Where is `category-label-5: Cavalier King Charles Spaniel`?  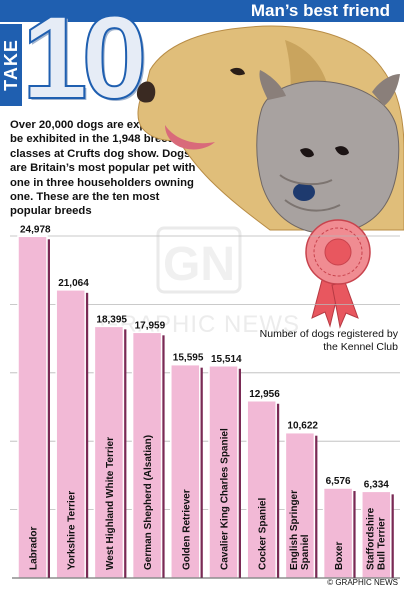
category-label-5: Cavalier King Charles Spaniel is located at coordinates (225, 499).